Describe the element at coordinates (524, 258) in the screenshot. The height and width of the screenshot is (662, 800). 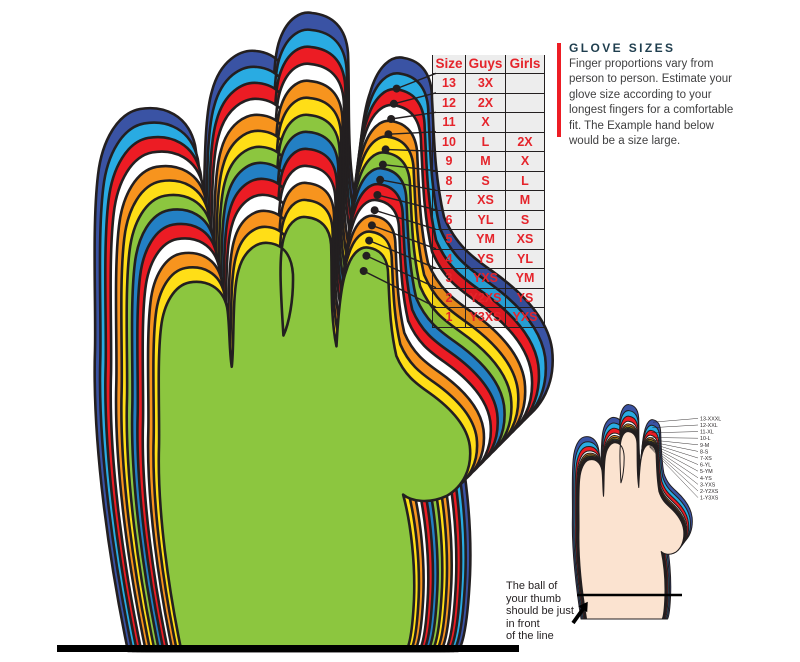
I see `girls-cell: YL` at that location.